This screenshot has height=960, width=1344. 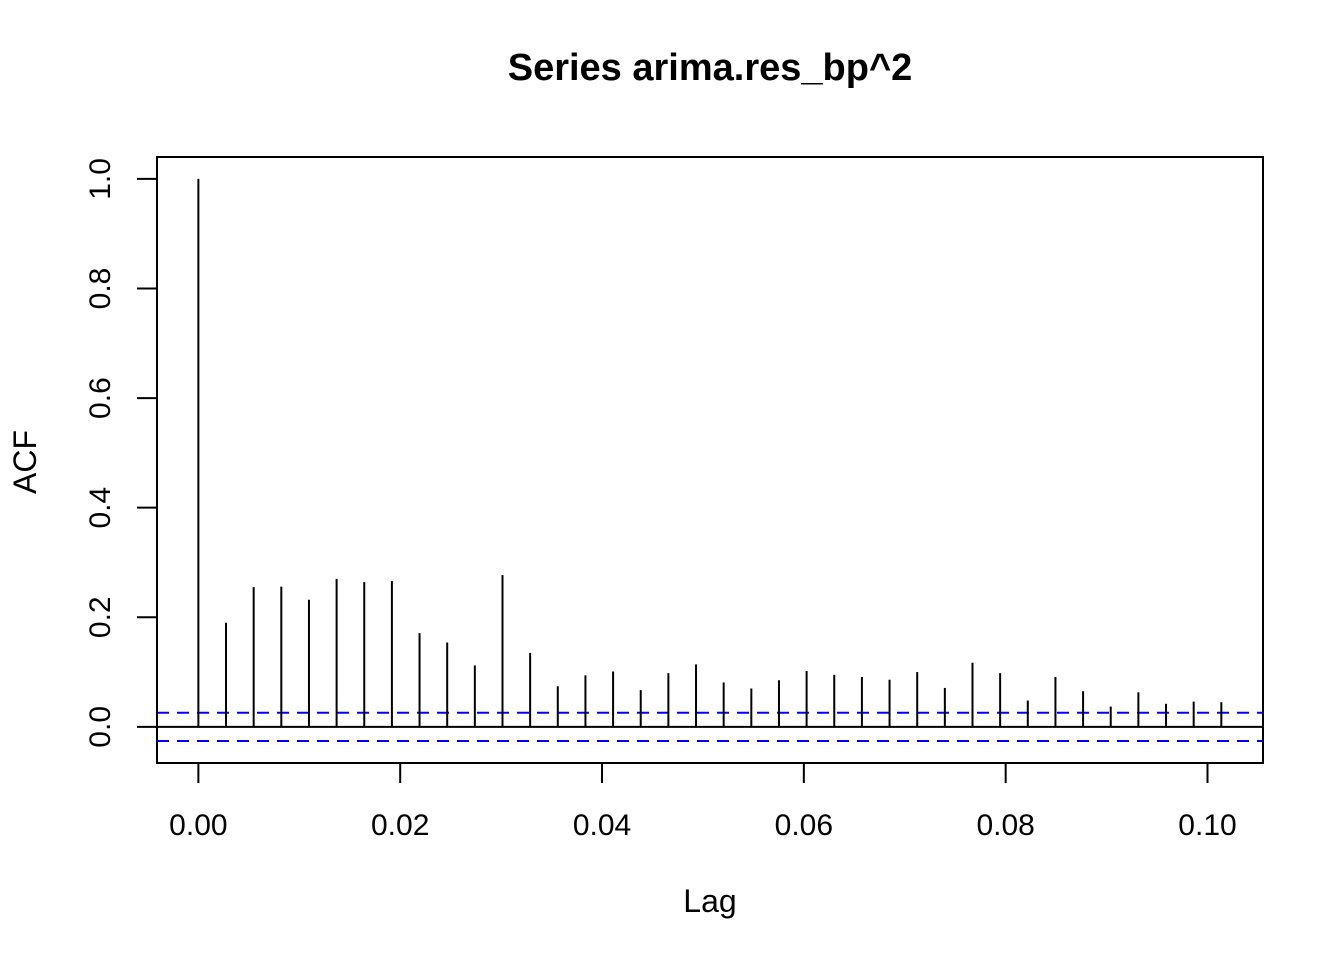 I want to click on y-tick-label: 0.6, so click(x=100, y=398).